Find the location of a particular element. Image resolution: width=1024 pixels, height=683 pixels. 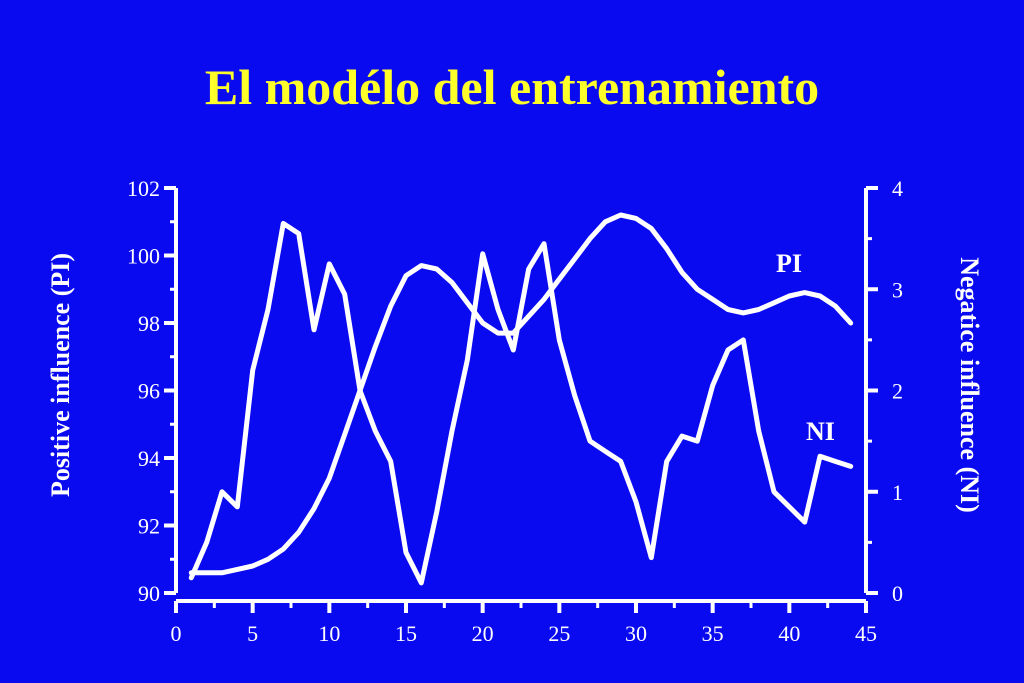

x-tick-label: 40 is located at coordinates (789, 633).